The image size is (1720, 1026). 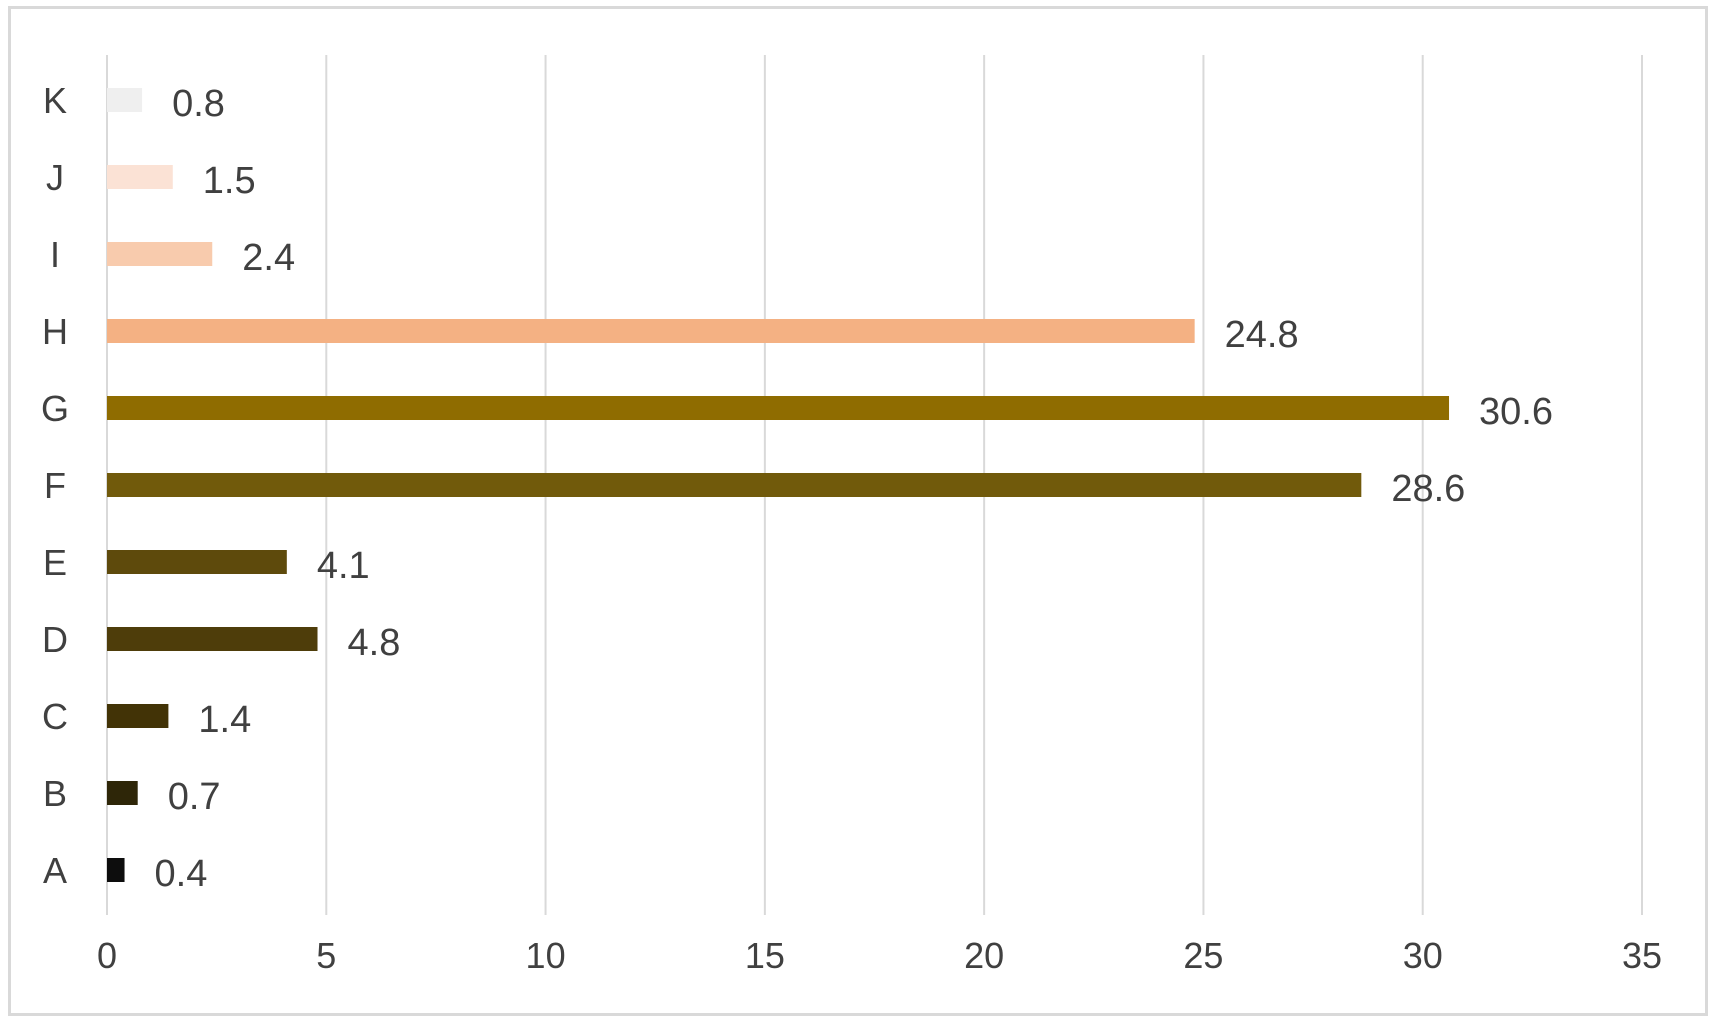 What do you see at coordinates (55, 639) in the screenshot?
I see `category-label-D: D` at bounding box center [55, 639].